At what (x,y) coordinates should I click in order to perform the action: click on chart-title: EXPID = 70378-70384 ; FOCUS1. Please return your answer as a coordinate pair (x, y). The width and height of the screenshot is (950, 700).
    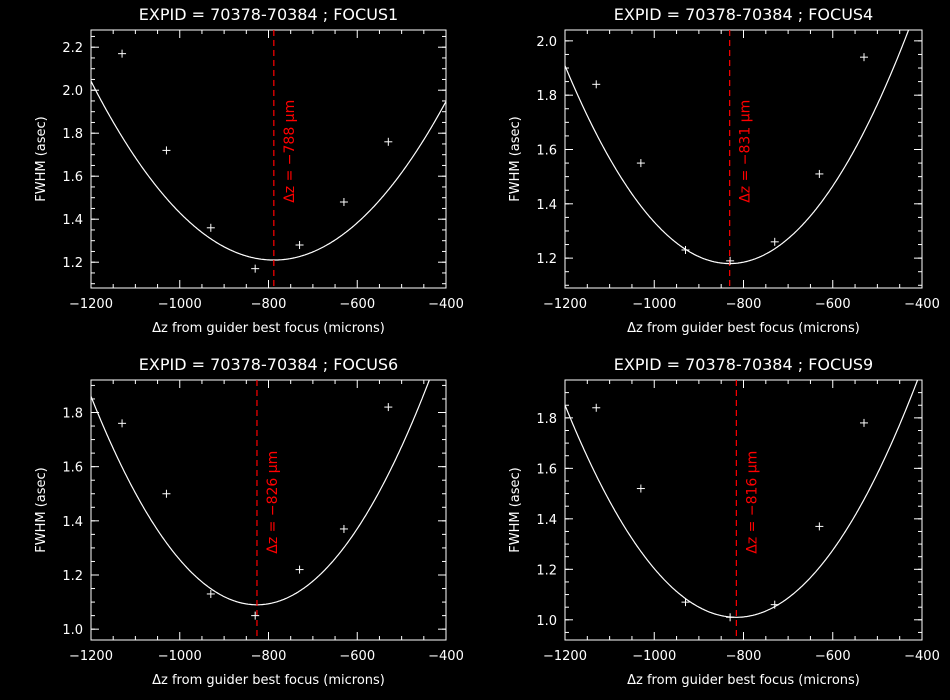
    Looking at the image, I should click on (268, 14).